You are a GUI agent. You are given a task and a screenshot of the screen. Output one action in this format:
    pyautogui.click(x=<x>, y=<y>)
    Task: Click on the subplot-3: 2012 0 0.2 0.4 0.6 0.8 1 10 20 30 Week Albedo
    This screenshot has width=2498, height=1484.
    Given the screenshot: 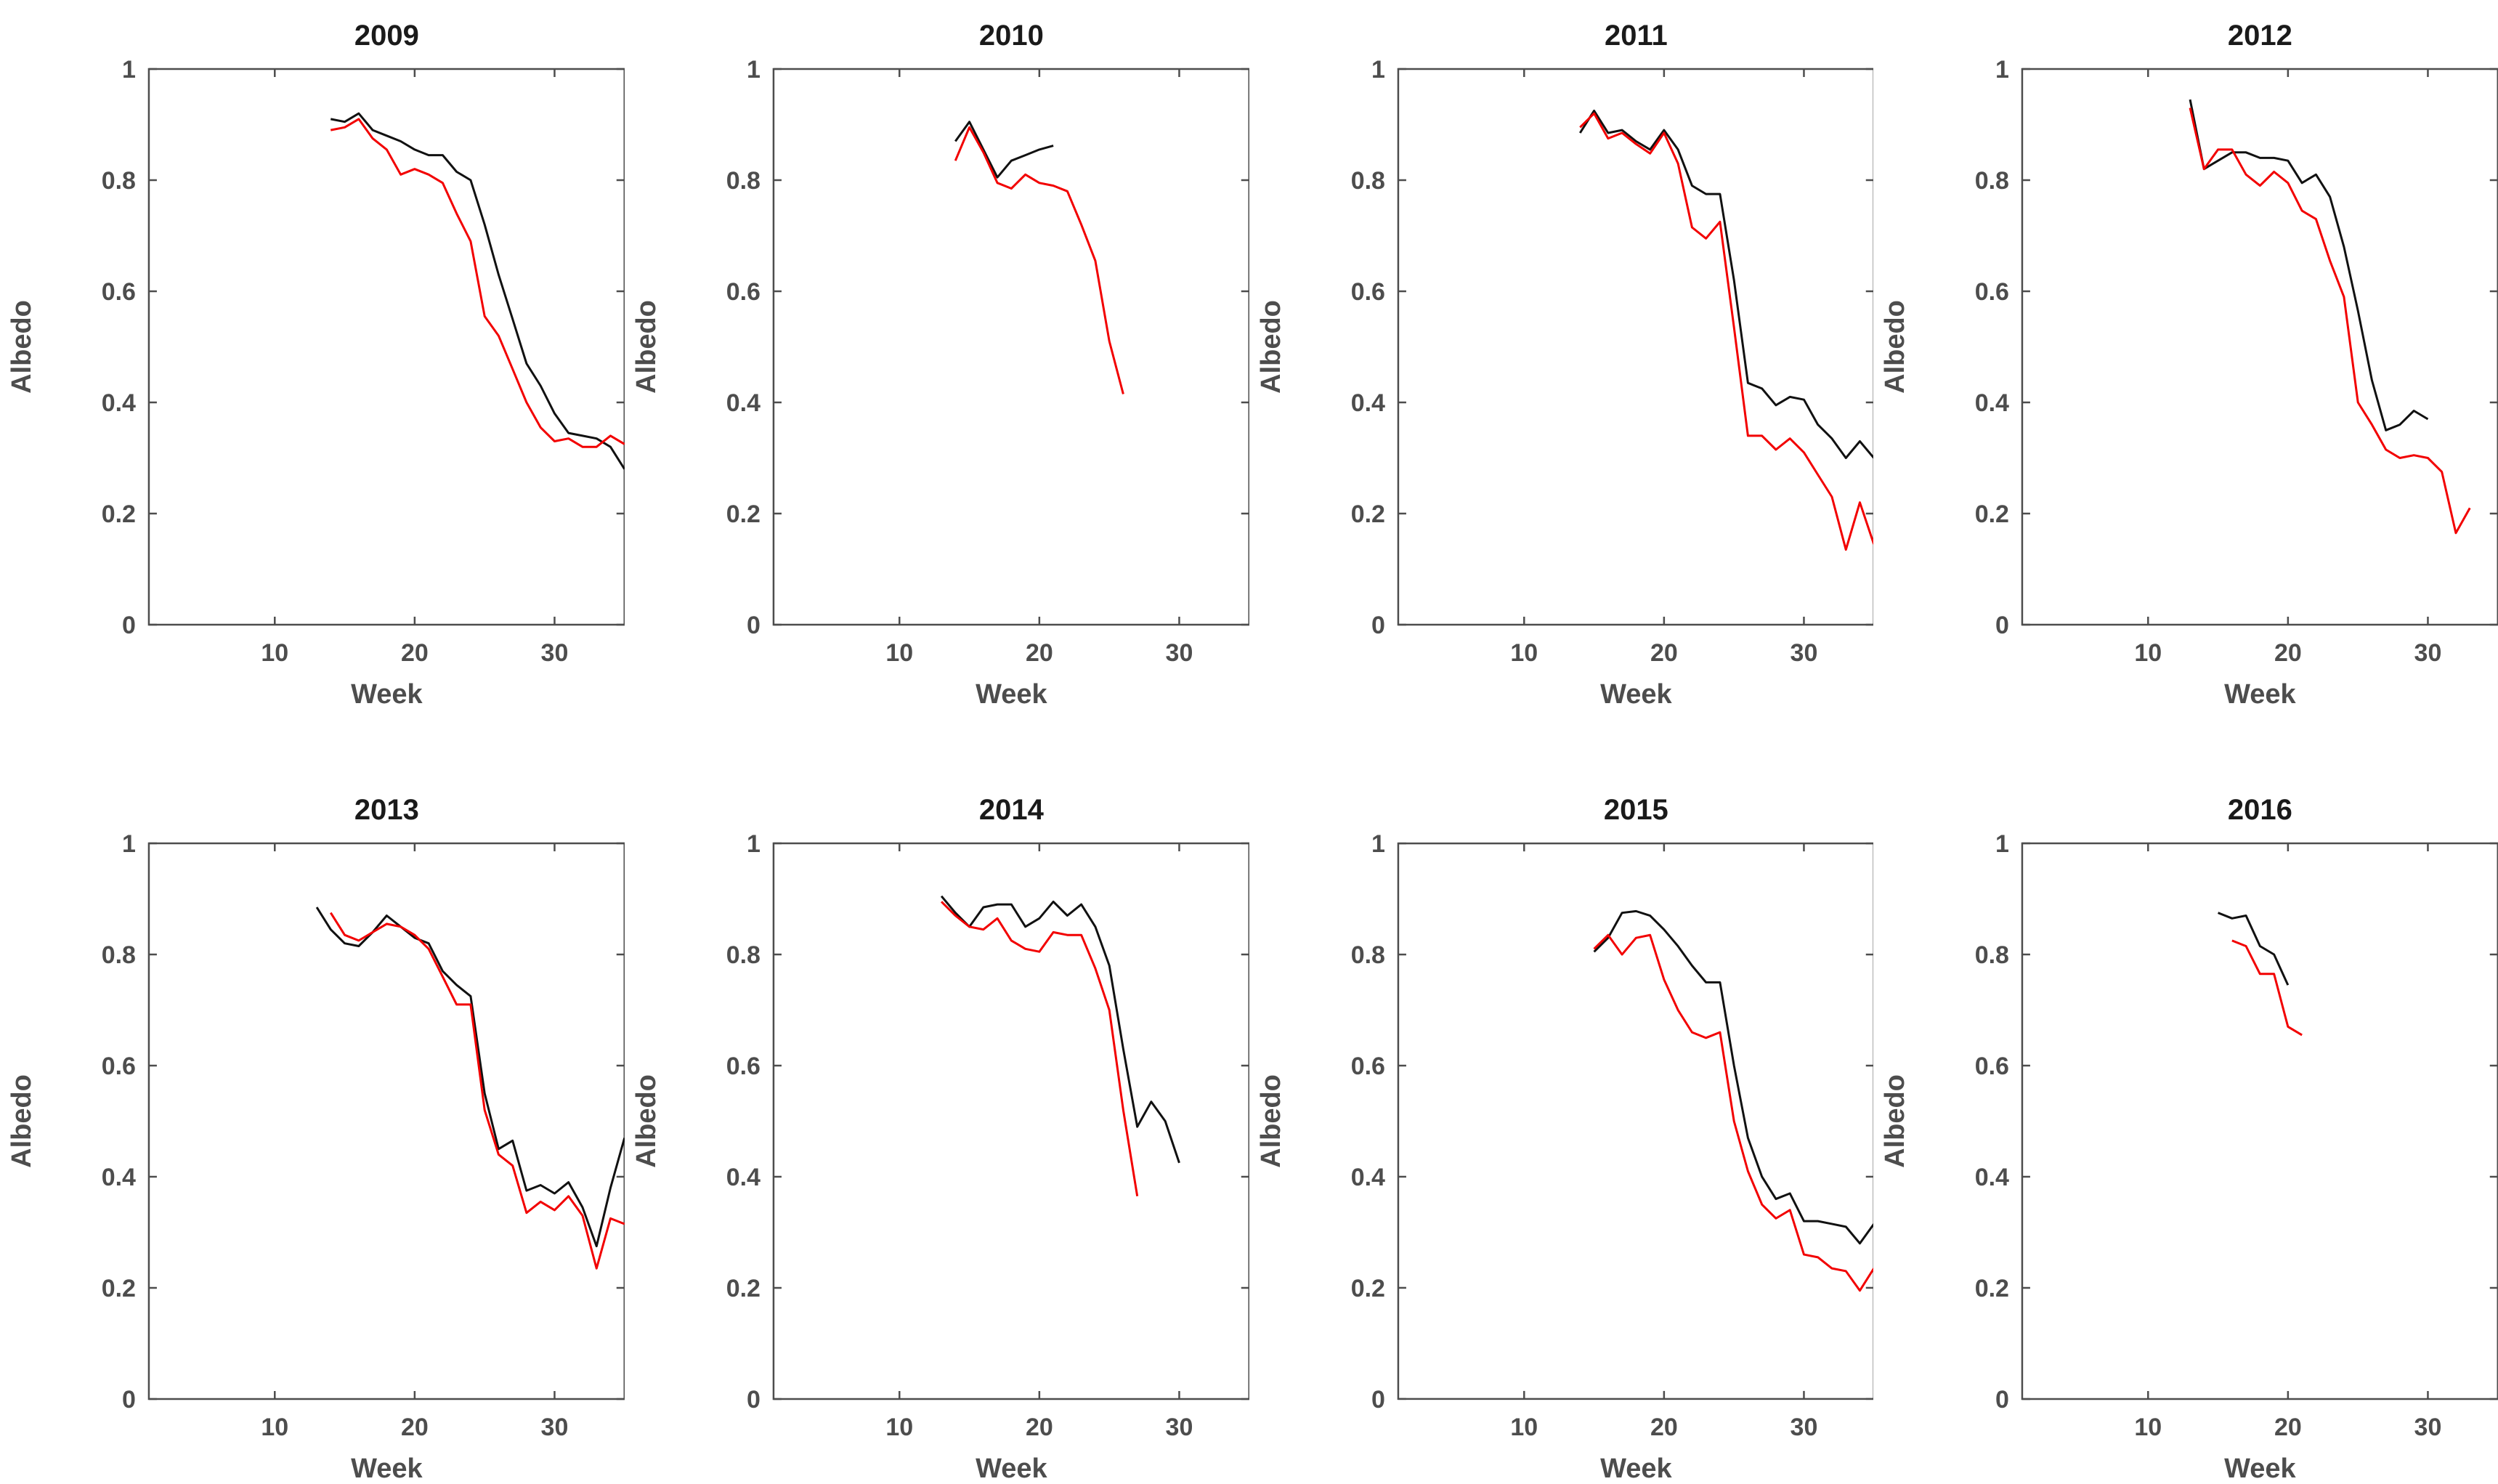 What is the action you would take?
    pyautogui.click(x=2189, y=365)
    